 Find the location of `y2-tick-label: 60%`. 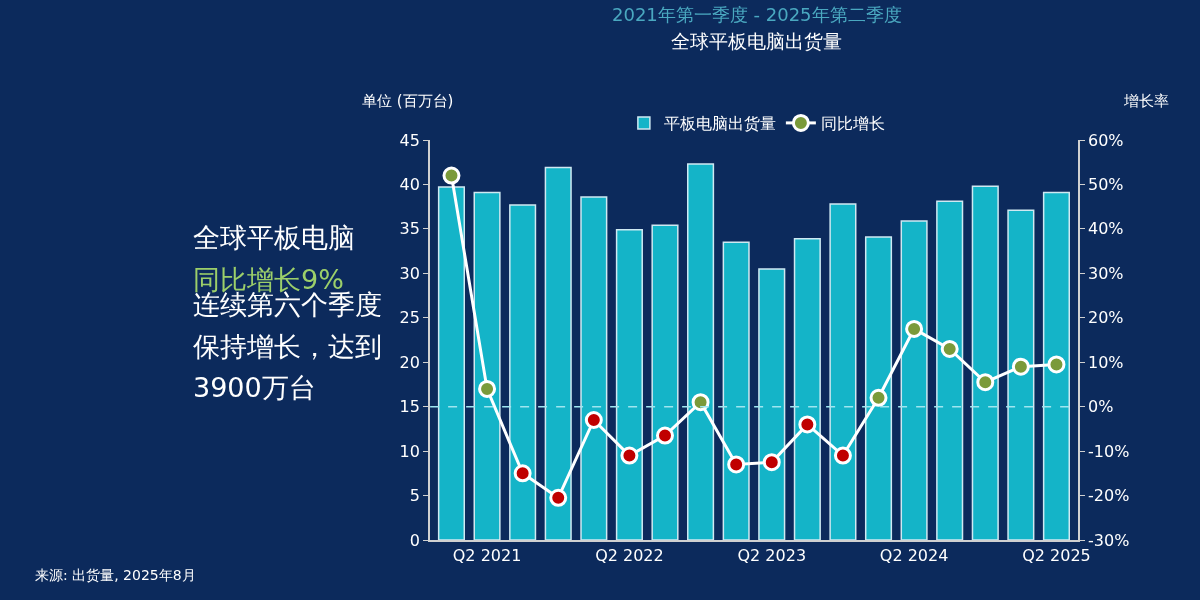

y2-tick-label: 60% is located at coordinates (1106, 140).